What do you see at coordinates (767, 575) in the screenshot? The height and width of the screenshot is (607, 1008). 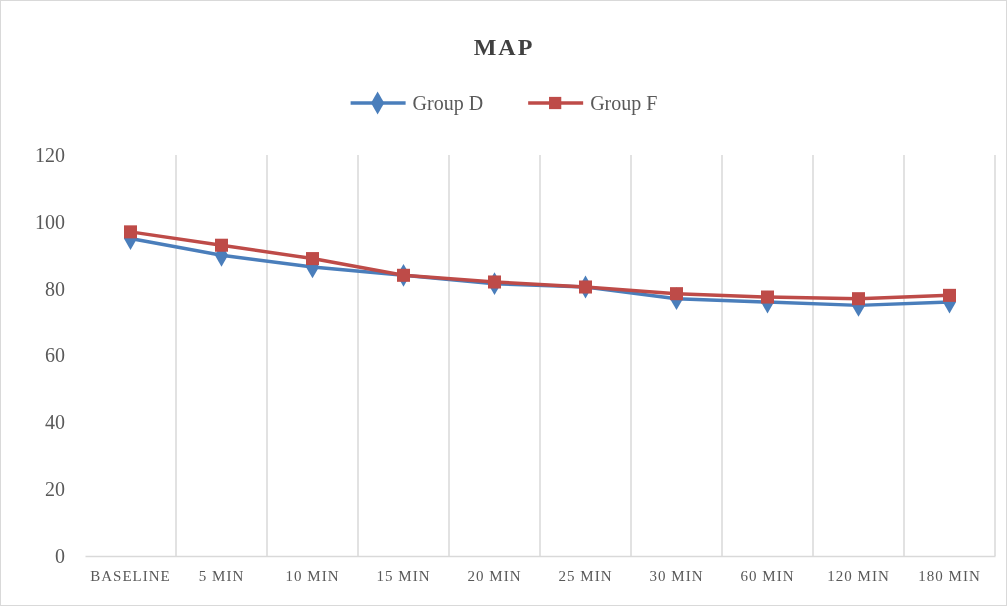 I see `x-tick-label: 60 MIN` at bounding box center [767, 575].